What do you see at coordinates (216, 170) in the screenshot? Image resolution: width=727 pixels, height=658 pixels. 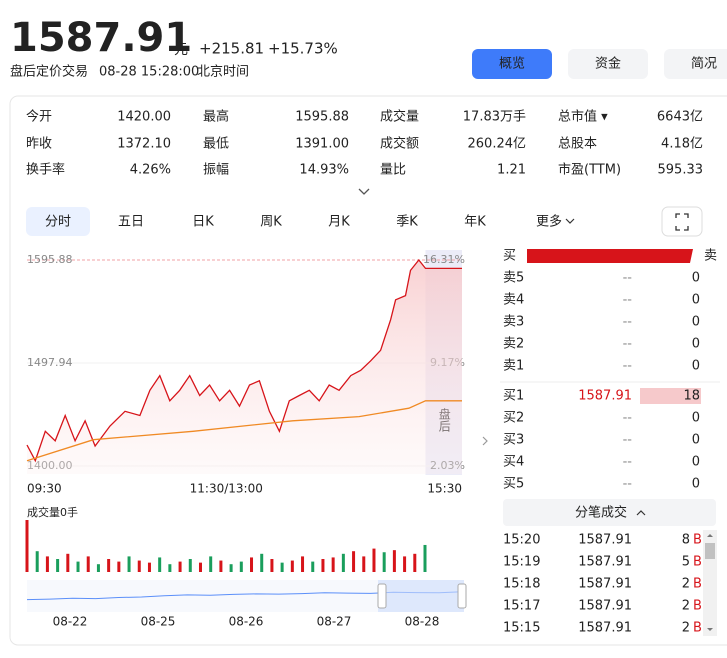 I see `stat-label: 振幅` at bounding box center [216, 170].